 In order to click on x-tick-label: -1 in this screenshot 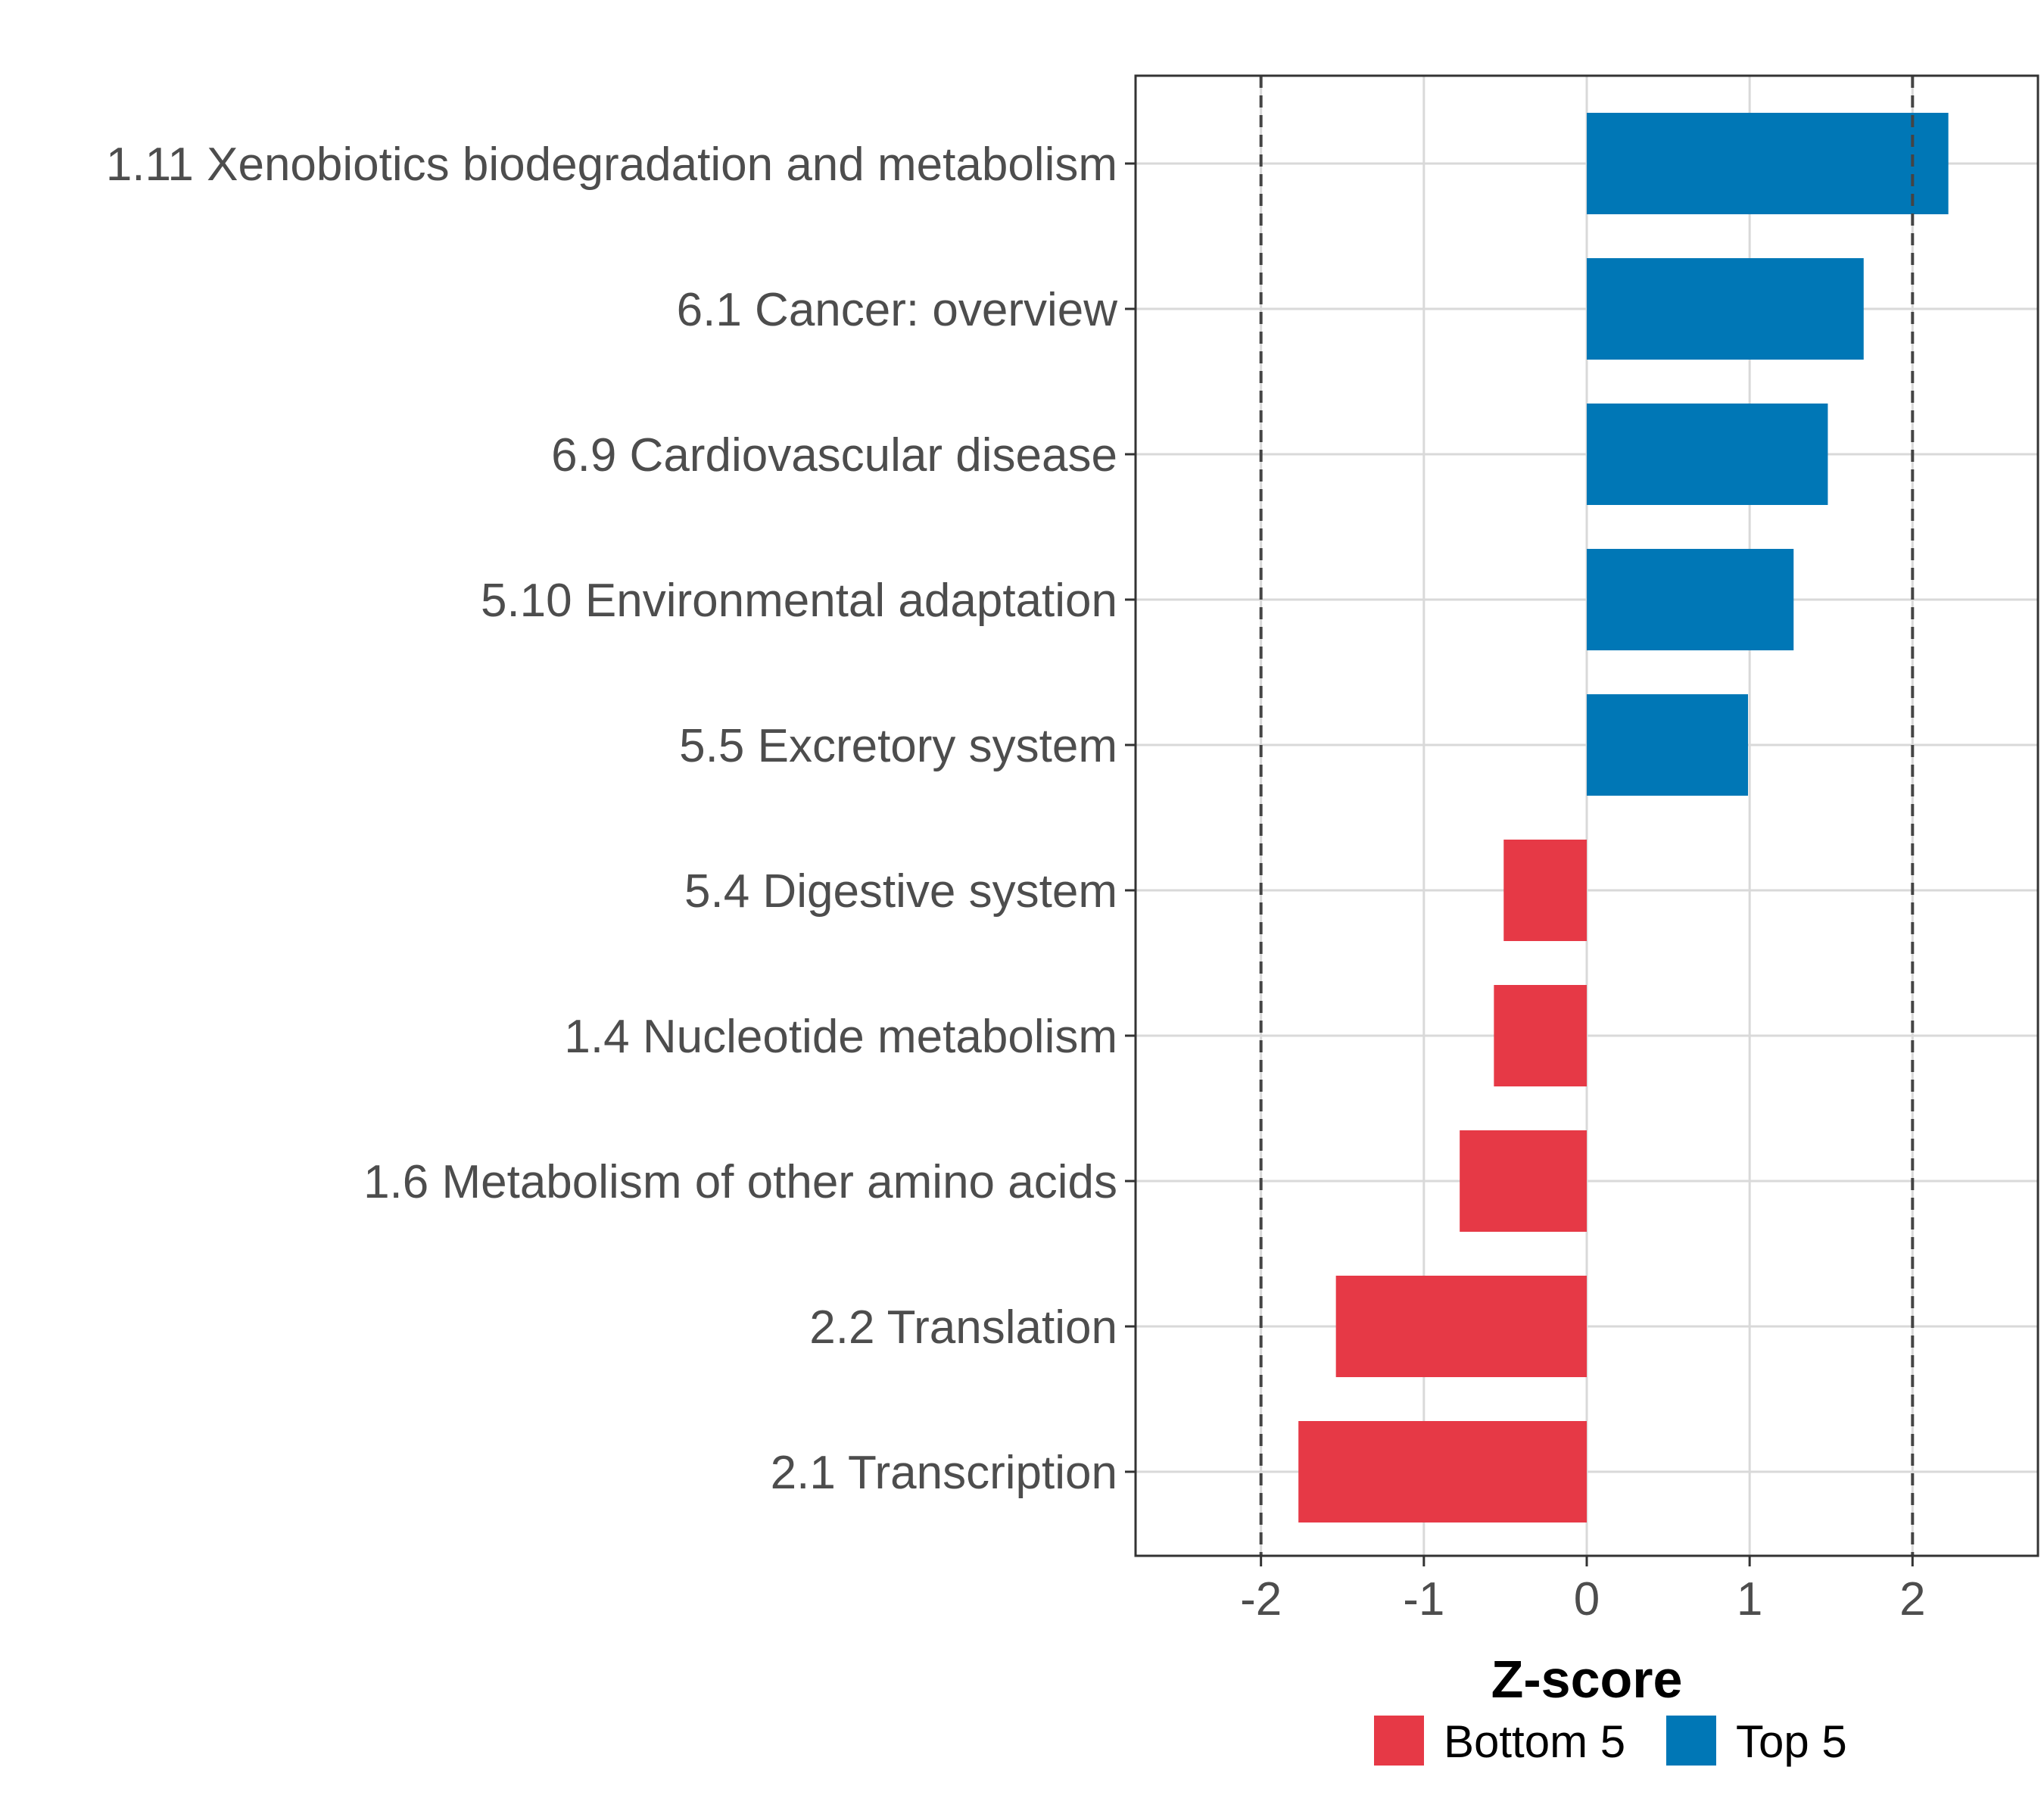, I will do `click(1423, 1599)`.